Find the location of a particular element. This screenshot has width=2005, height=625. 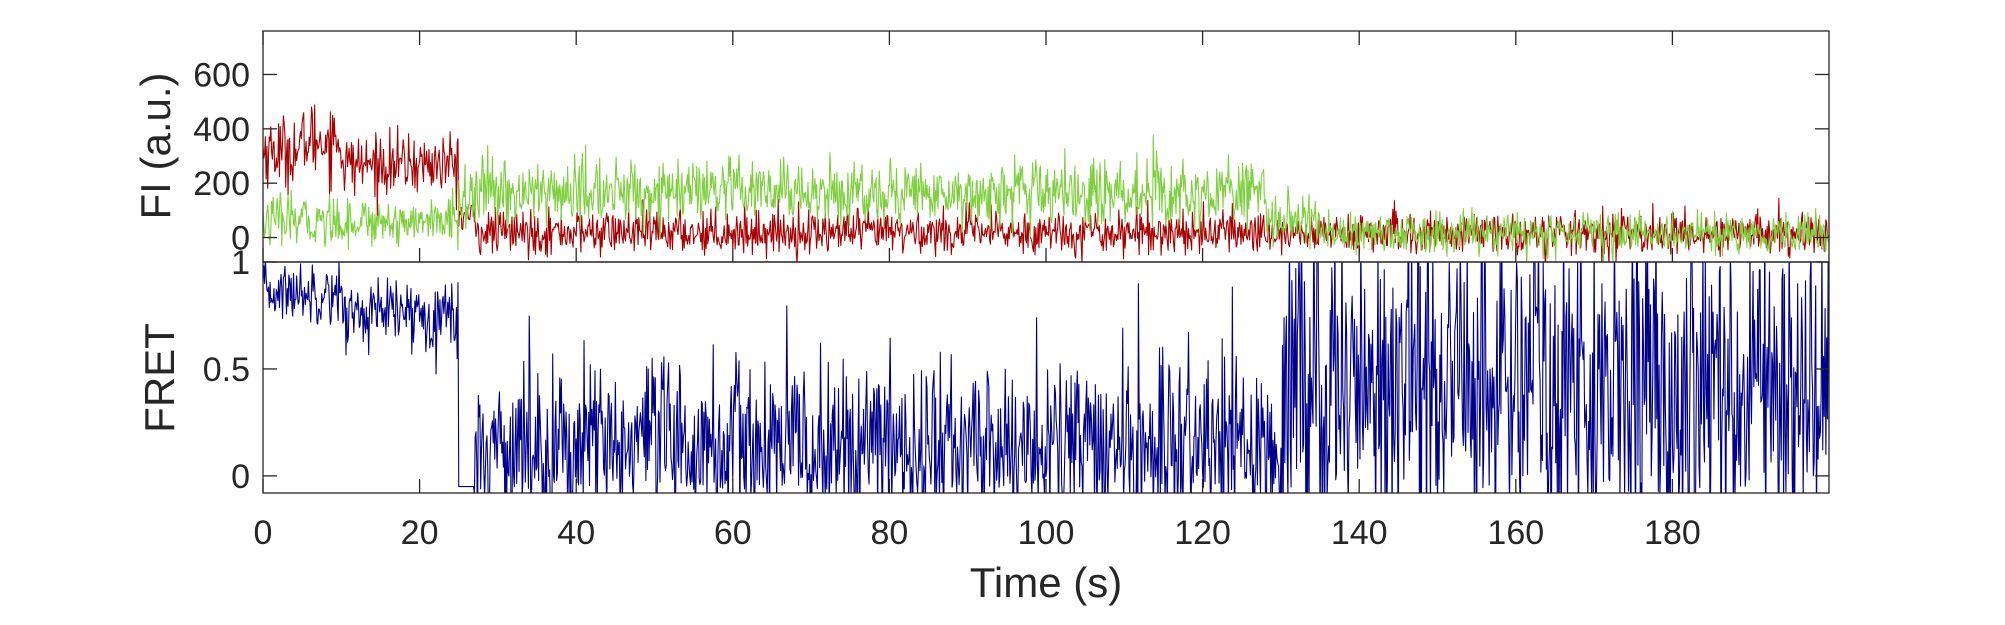

bottom-y-axis-label: FRET is located at coordinates (159, 378).